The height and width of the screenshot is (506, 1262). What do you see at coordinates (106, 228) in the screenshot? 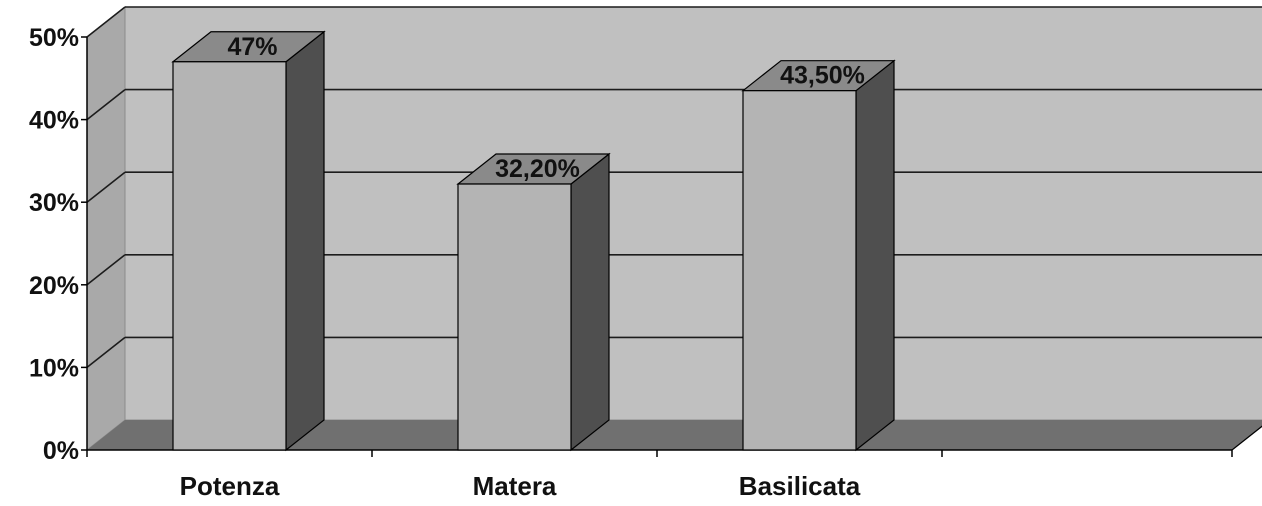
I see `side-wall` at bounding box center [106, 228].